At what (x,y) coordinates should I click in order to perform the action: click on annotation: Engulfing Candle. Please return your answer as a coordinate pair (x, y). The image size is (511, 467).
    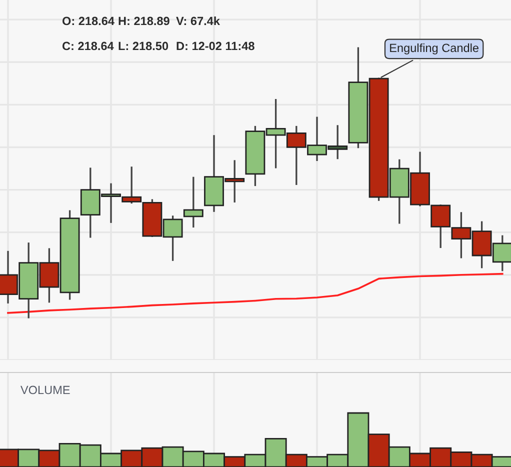
    Looking at the image, I should click on (434, 48).